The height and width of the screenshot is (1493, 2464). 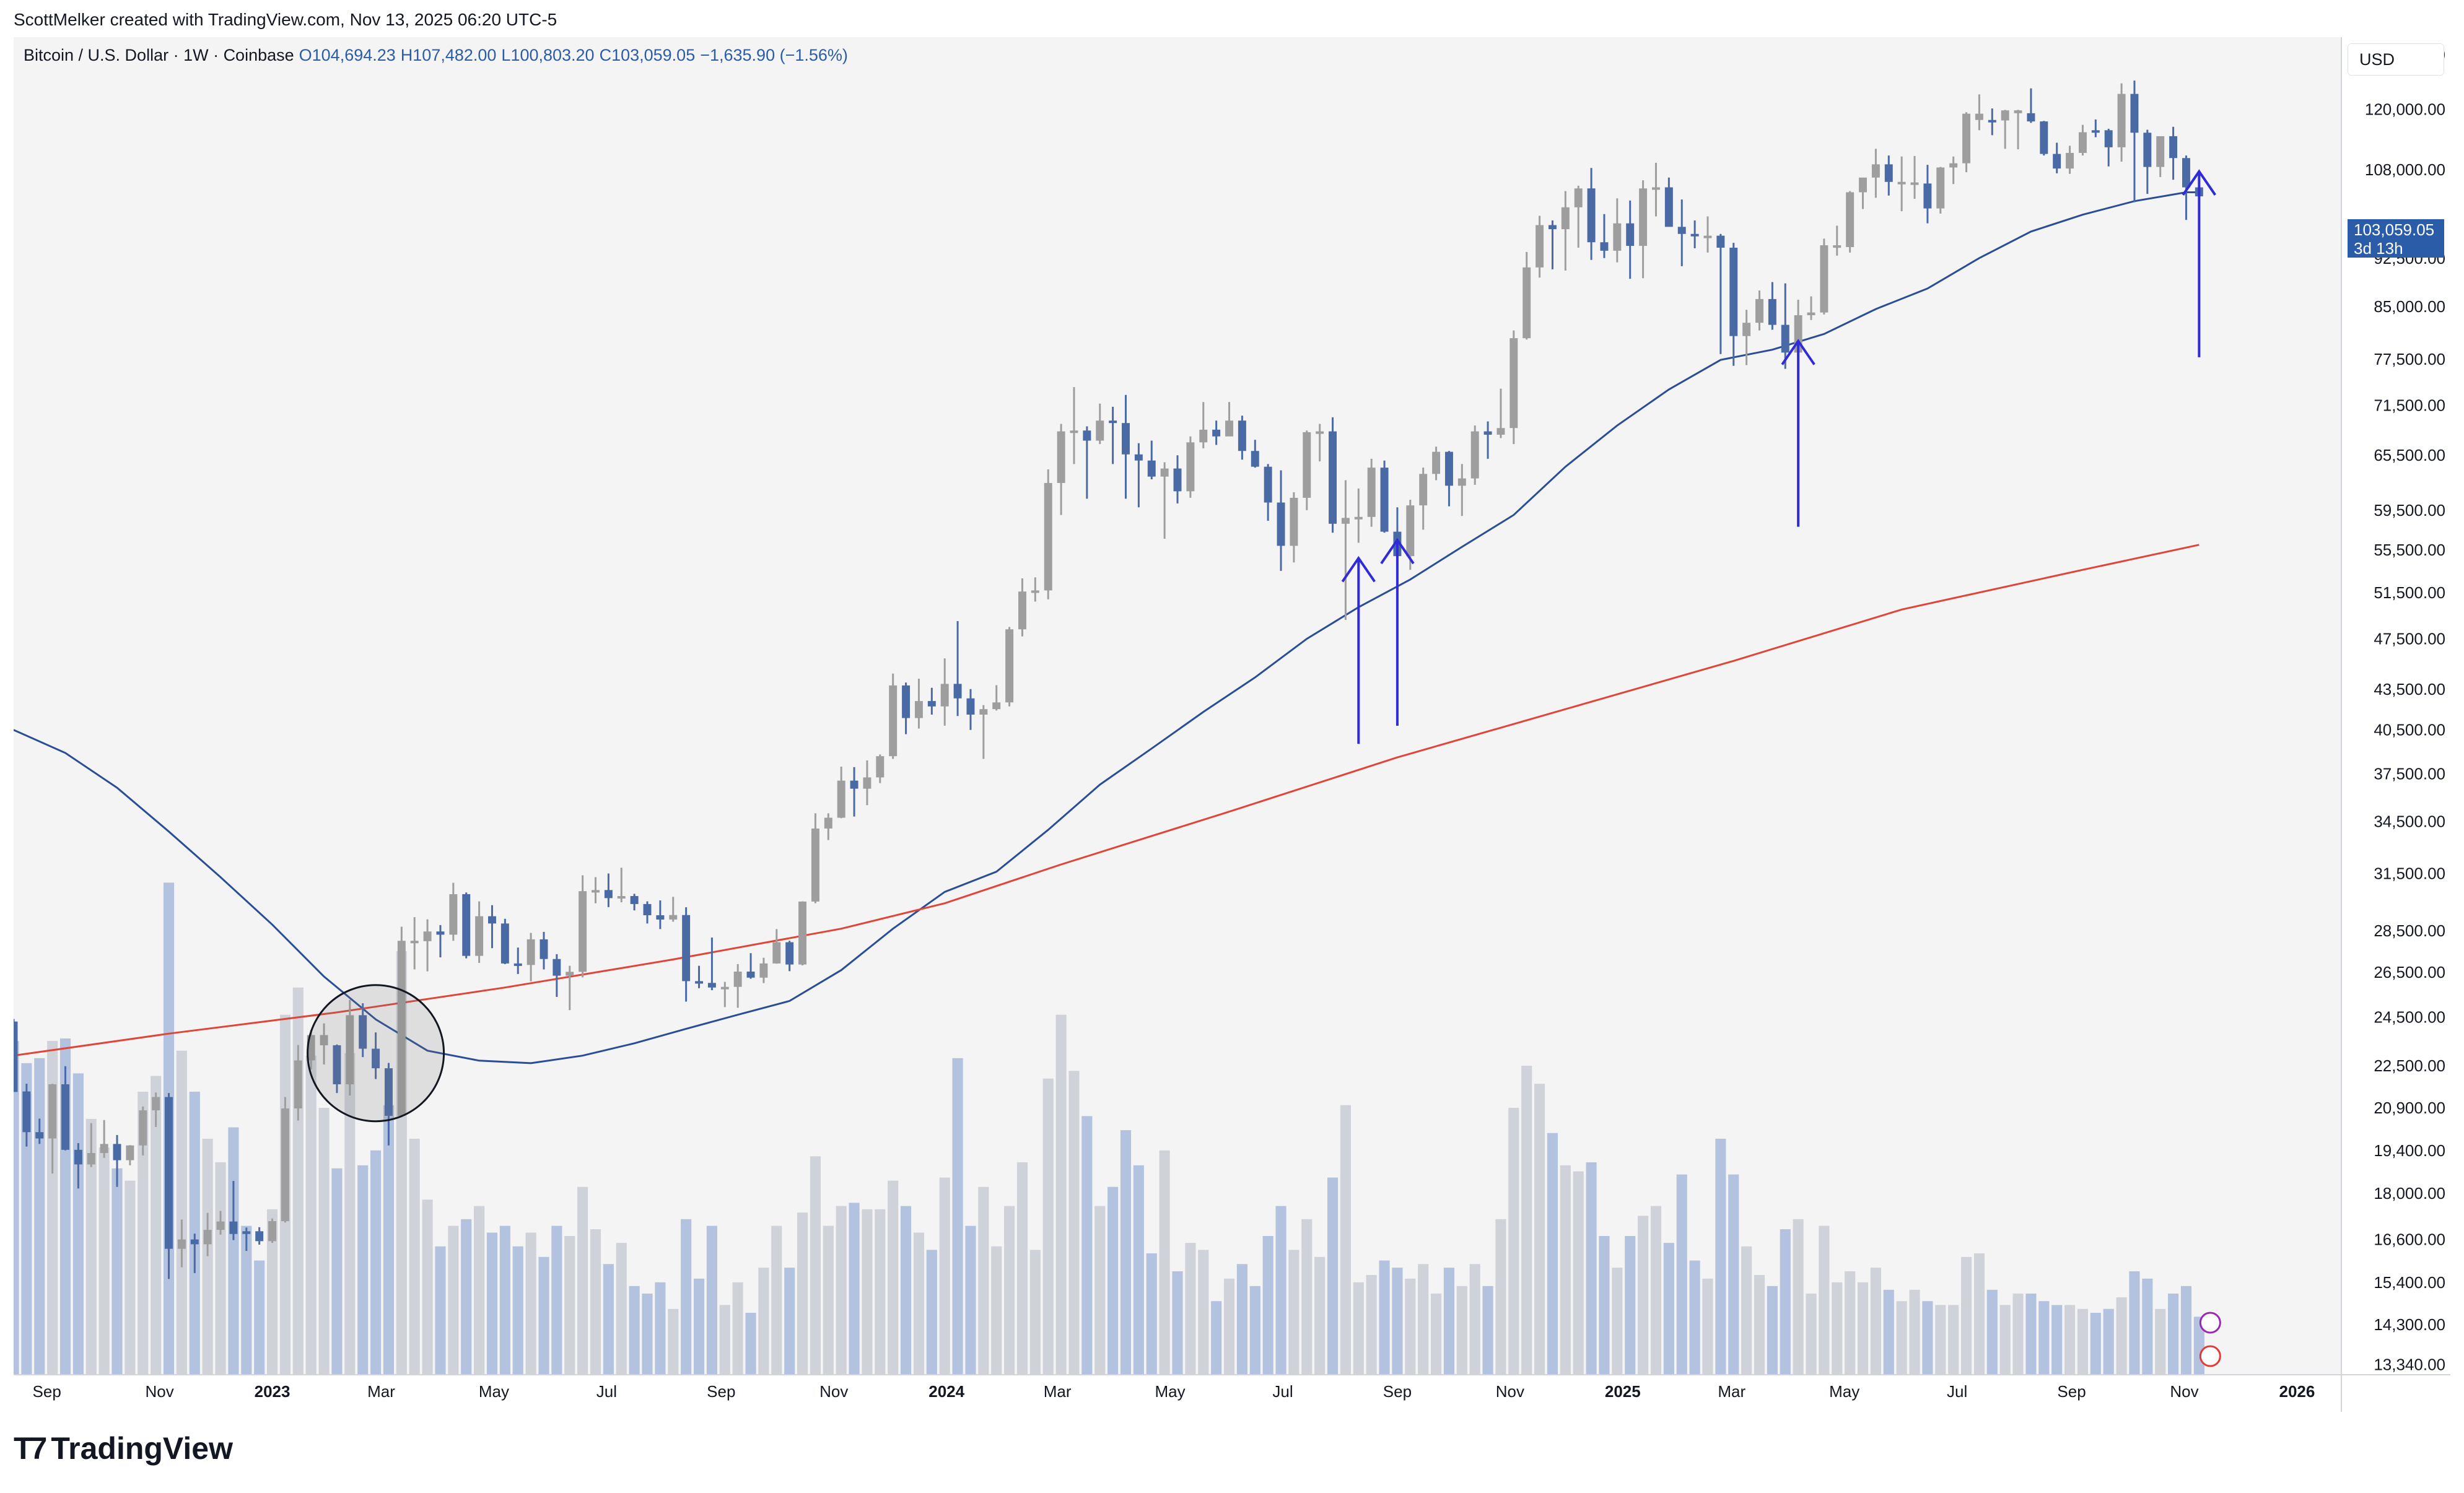 What do you see at coordinates (159, 55) in the screenshot?
I see `symbol-name: Bitcoin / U.S. Dollar · 1W · Coinbase` at bounding box center [159, 55].